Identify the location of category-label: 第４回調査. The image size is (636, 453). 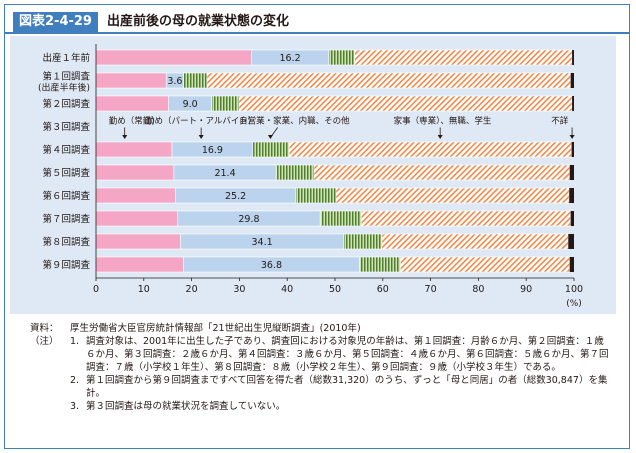
(66, 150).